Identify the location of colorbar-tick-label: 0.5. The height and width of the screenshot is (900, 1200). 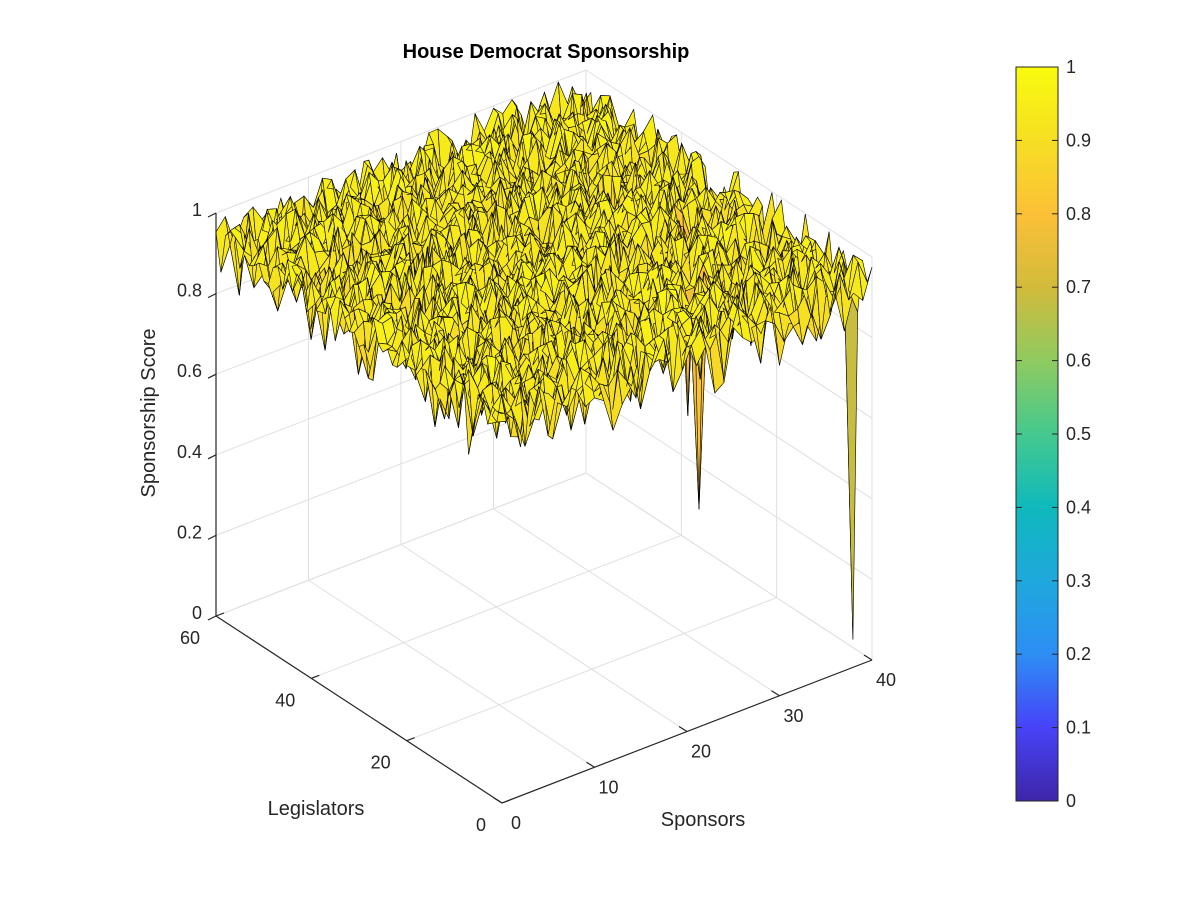
(1078, 434).